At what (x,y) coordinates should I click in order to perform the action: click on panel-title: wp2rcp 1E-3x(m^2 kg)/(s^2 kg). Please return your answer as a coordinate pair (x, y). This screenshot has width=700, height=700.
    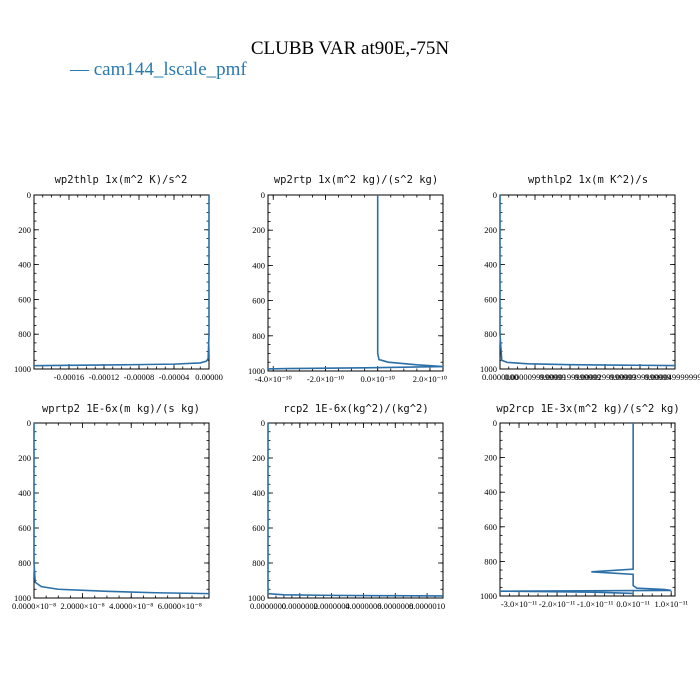
    Looking at the image, I should click on (587, 409).